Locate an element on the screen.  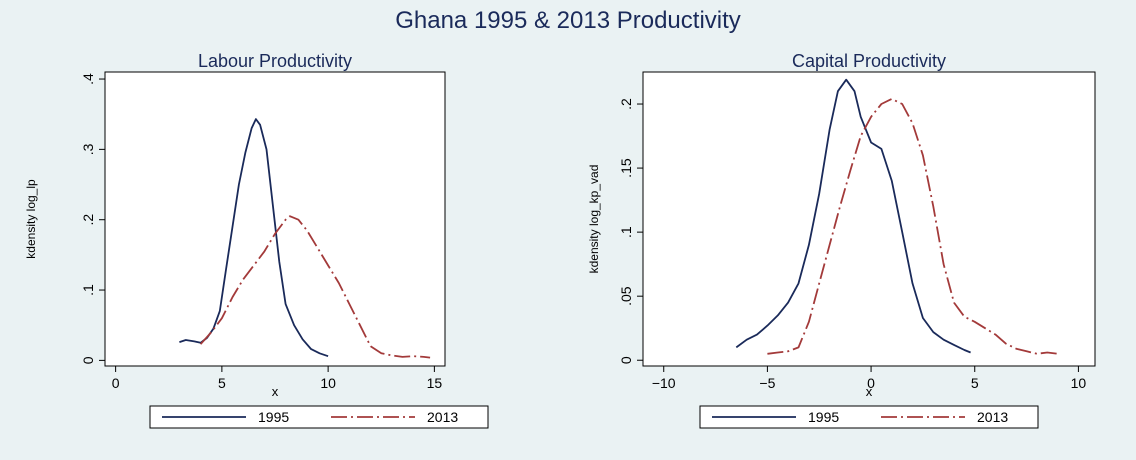
x-tick-label: 15 is located at coordinates (435, 383).